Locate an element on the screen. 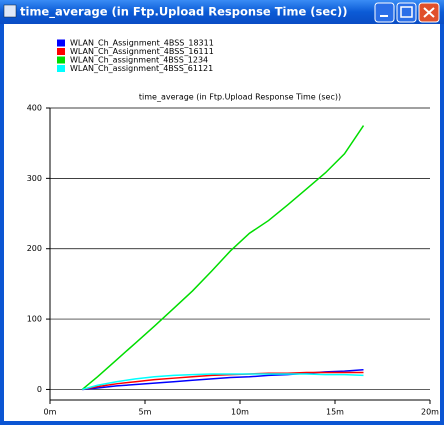 This screenshot has width=444, height=429. window-icon is located at coordinates (10, 11).